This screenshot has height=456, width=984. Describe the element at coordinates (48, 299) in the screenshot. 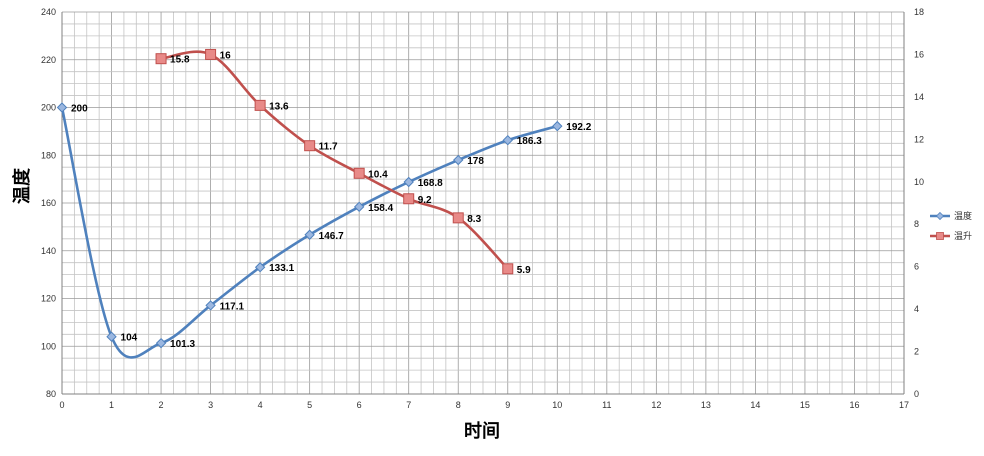

I see `y-tick-label: 120` at that location.